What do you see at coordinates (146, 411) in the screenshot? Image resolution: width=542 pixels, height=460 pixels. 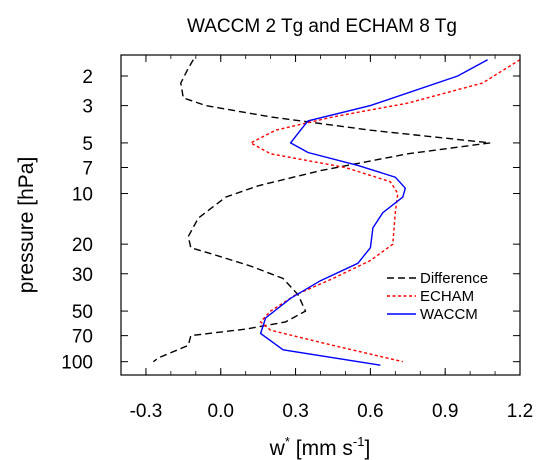 I see `x-tick-label: -0.3` at bounding box center [146, 411].